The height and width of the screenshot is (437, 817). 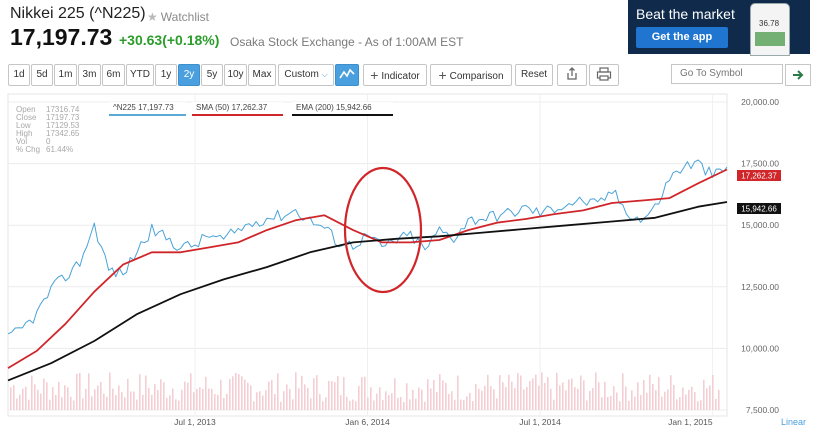 I want to click on symbol-search-input, so click(x=727, y=74).